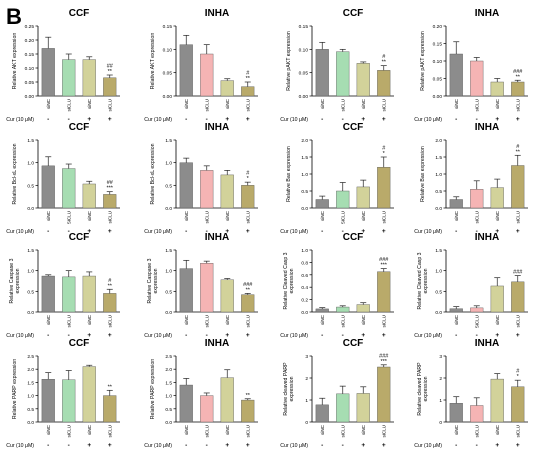 The width and height of the screenshot is (550, 463). Describe the element at coordinates (289, 174) in the screenshot. I see `y-axis-label: Relative Bax expression` at that location.